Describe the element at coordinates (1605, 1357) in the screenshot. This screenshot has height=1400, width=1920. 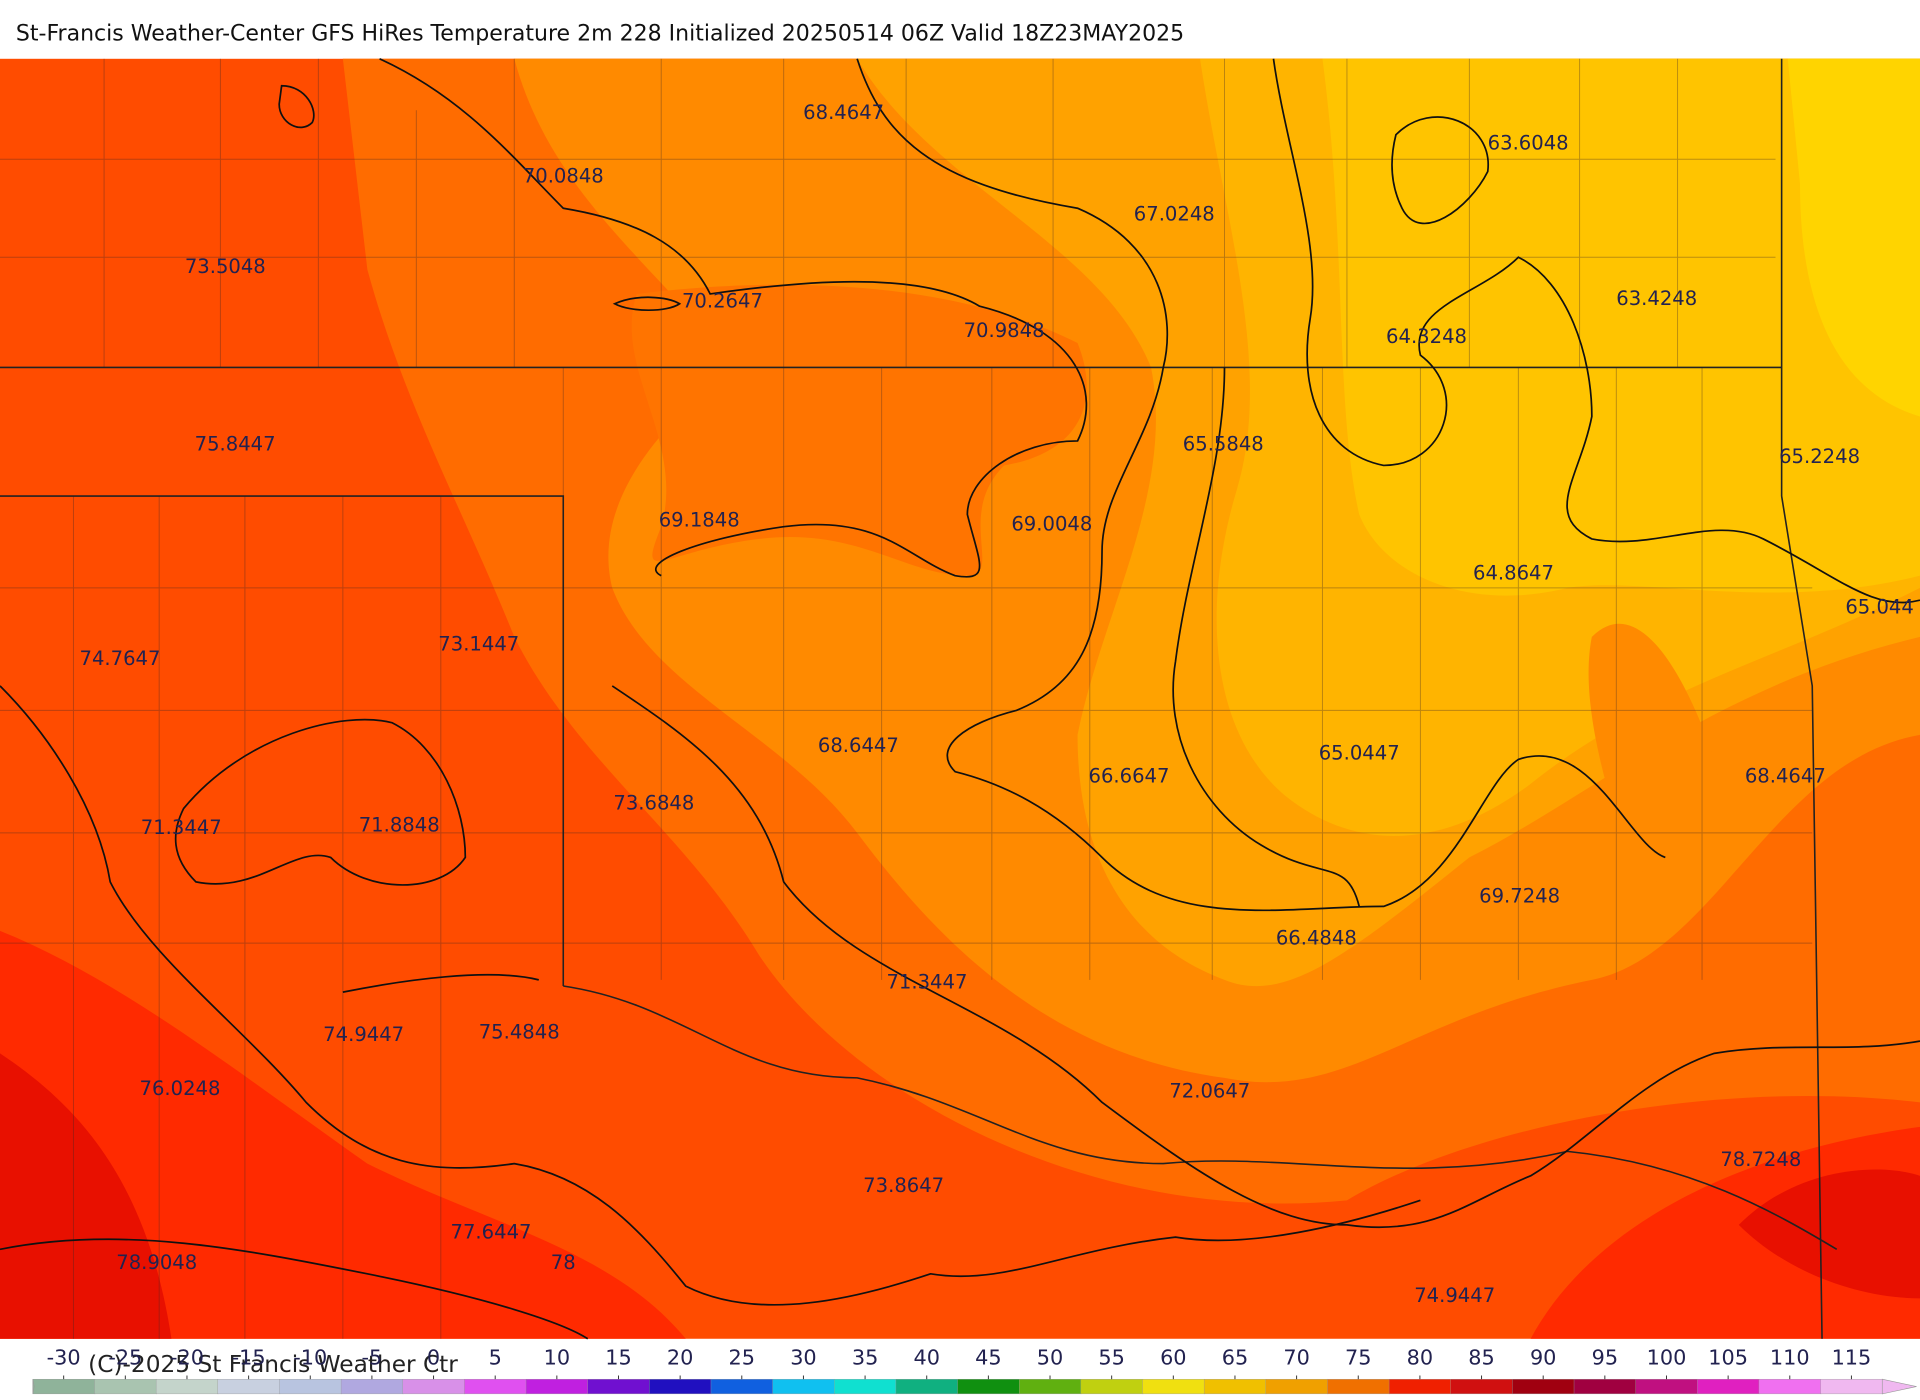
I see `colorbar-tick-label: 95` at that location.